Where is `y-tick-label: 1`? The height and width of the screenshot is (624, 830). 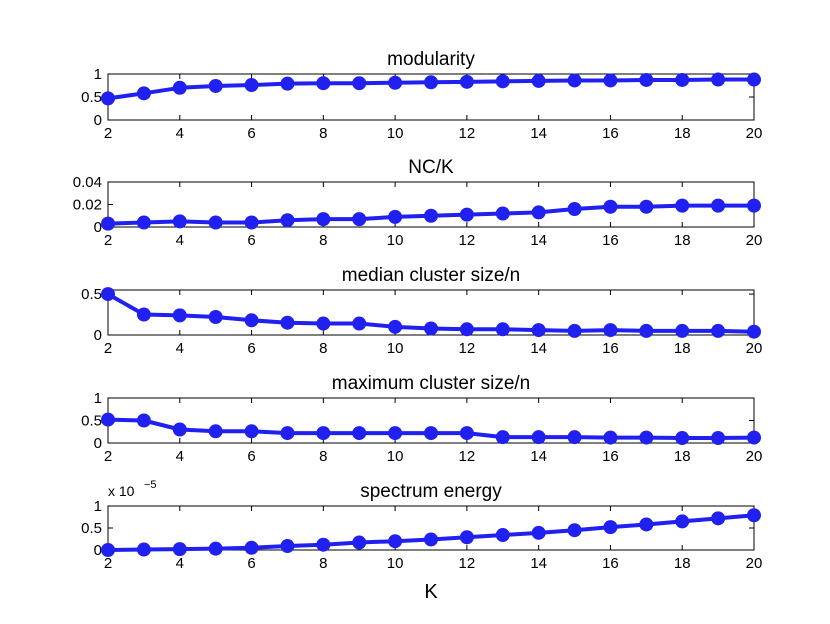
y-tick-label: 1 is located at coordinates (98, 506).